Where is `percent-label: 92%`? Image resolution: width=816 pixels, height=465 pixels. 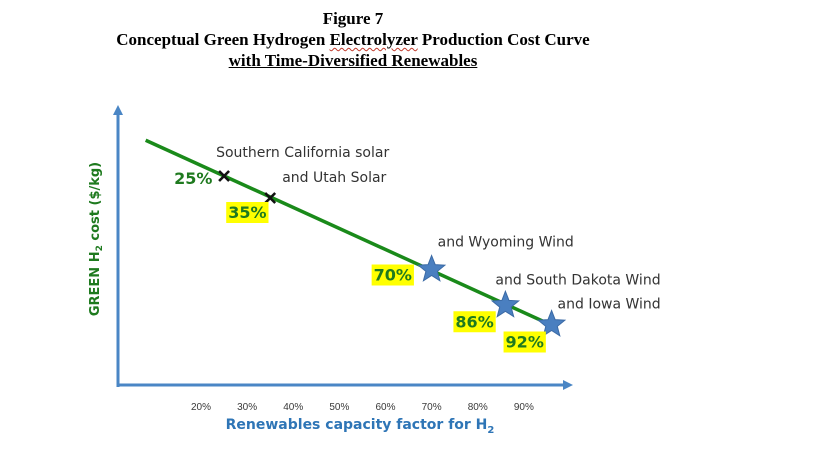
percent-label: 92% is located at coordinates (525, 342).